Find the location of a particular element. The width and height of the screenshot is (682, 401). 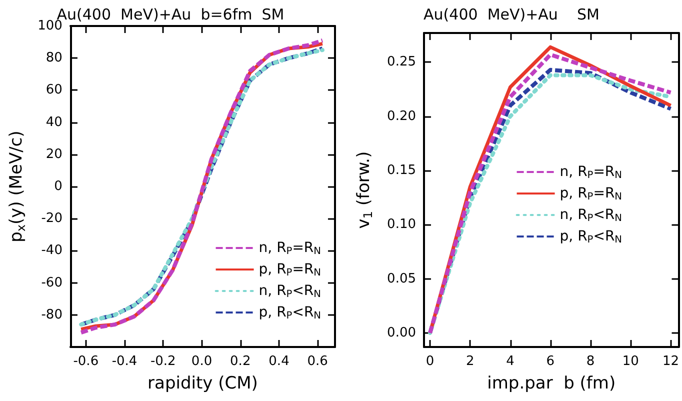

x-tick-label: 0.4 is located at coordinates (279, 361).